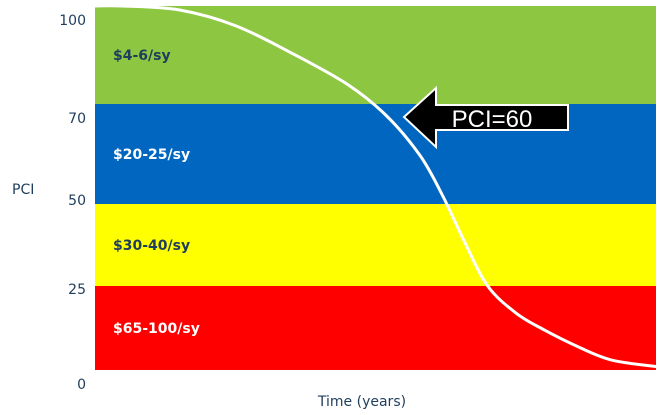 This screenshot has width=660, height=415. I want to click on band-label-0: $4-6/sy, so click(142, 56).